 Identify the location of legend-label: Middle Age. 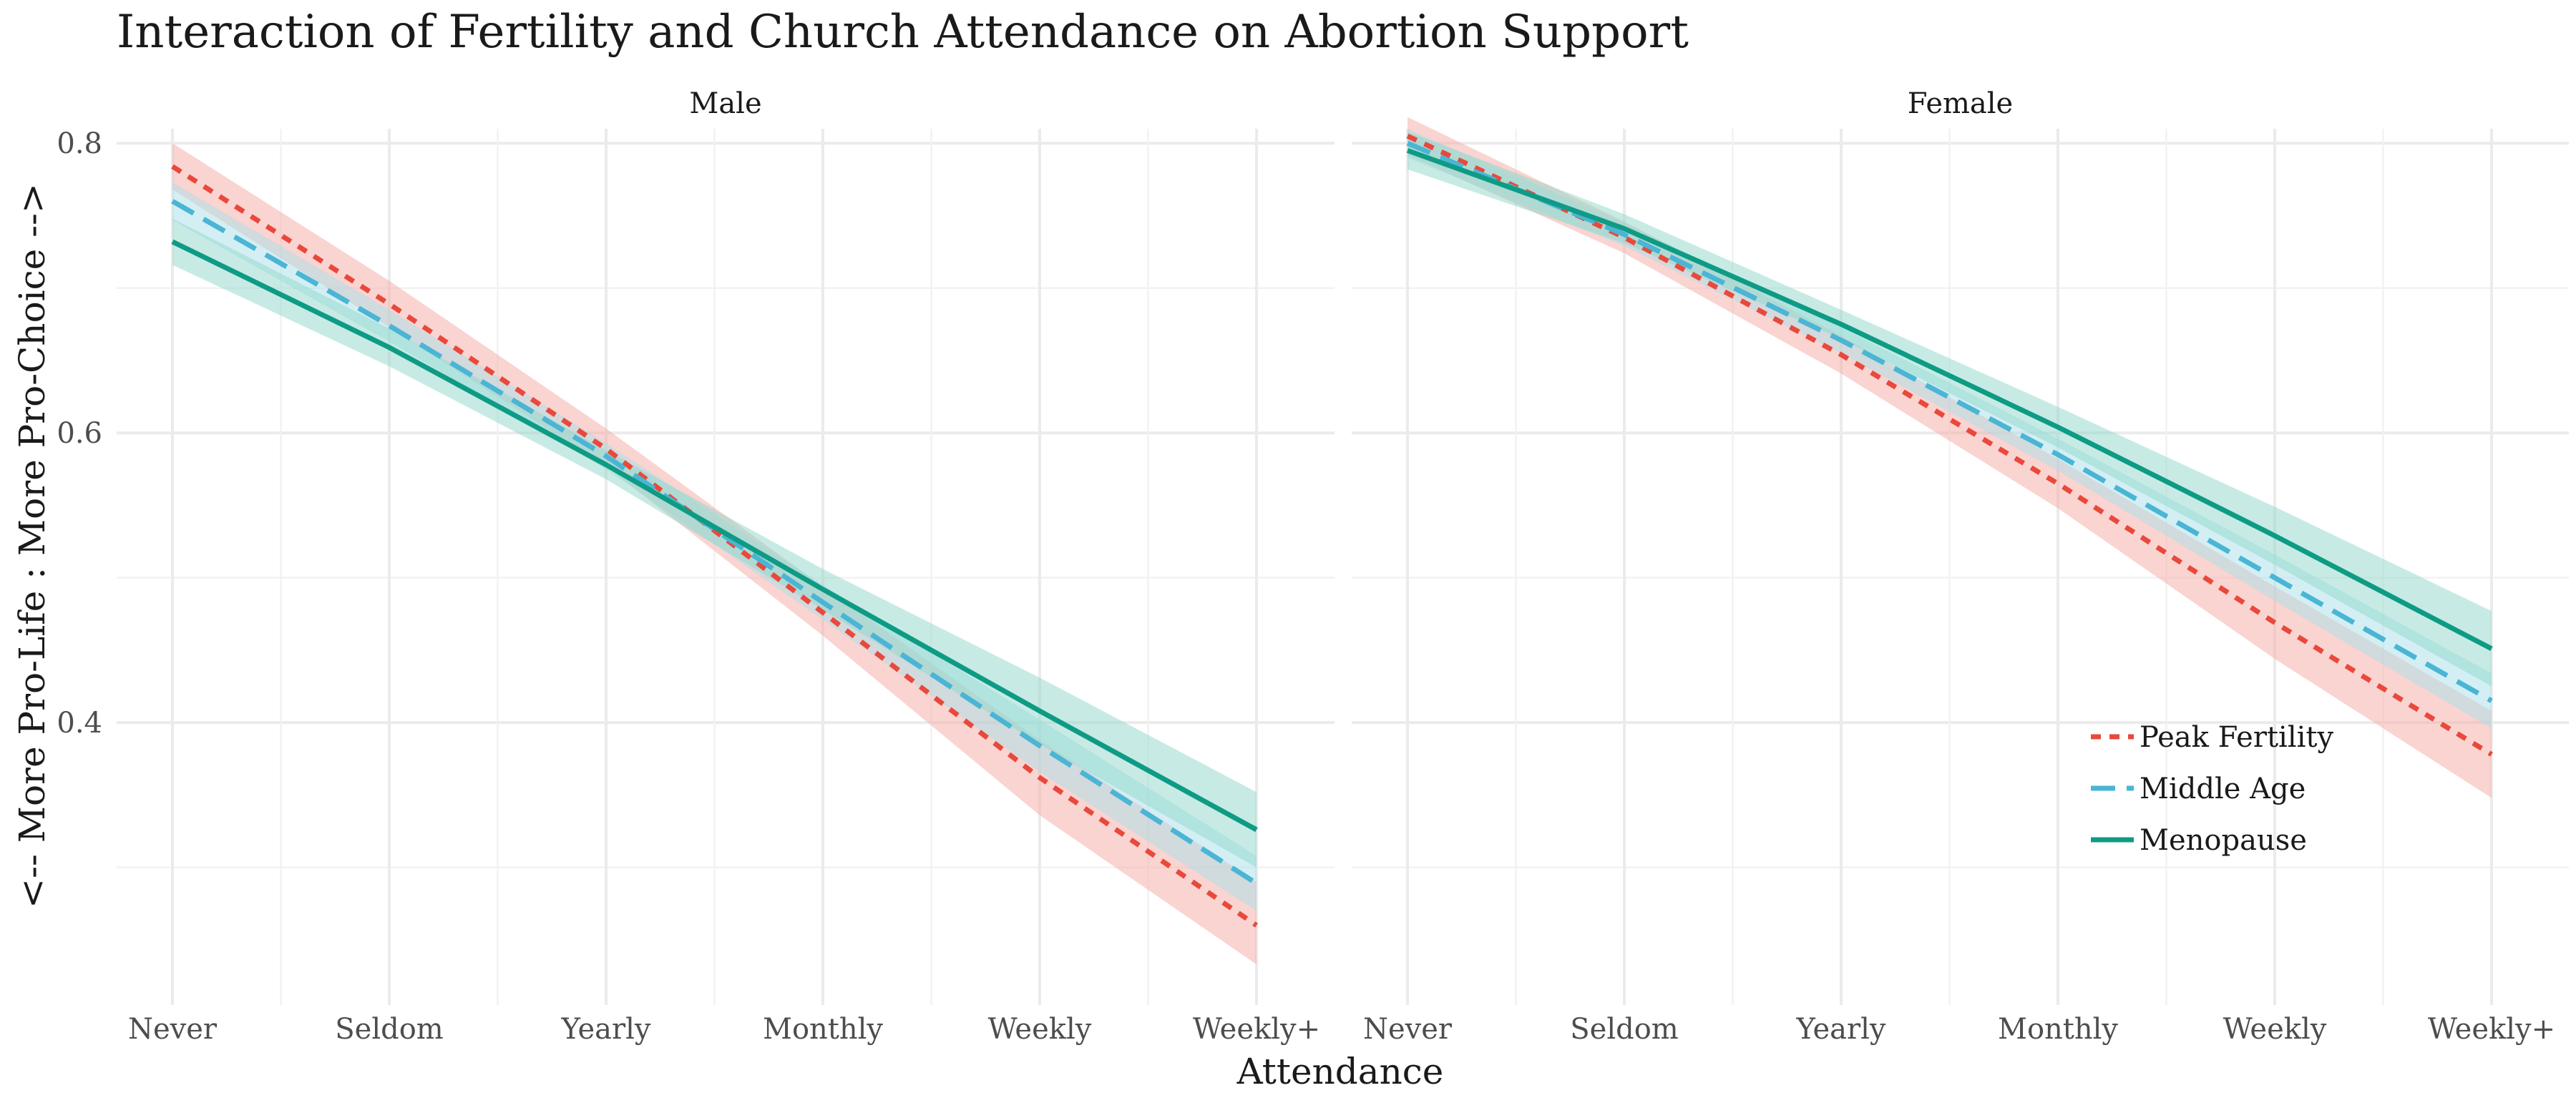
(2223, 789).